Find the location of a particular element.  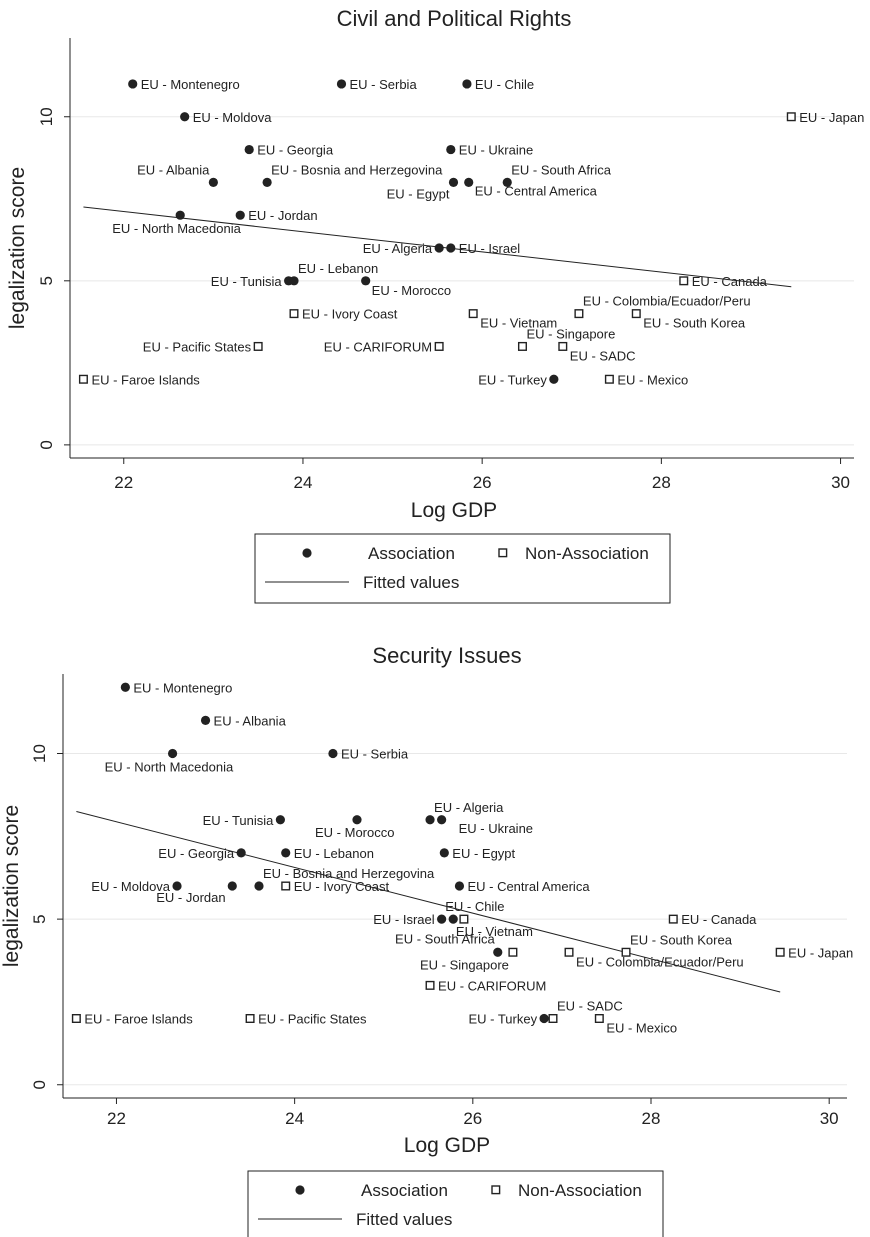

x-tick-label: 28 is located at coordinates (651, 1118).